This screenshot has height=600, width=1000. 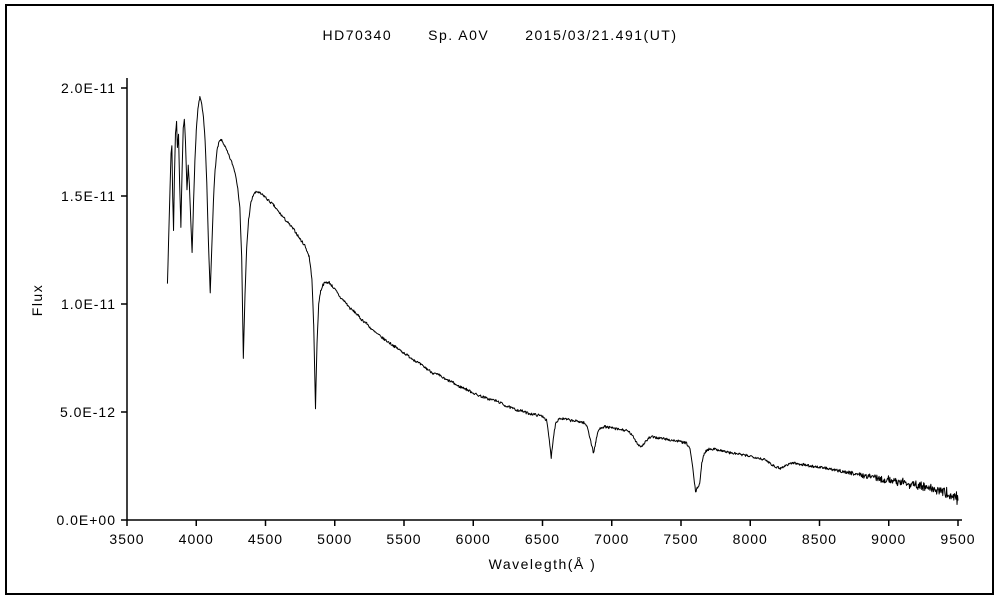 I want to click on y-tick-label: 0.0E+00, so click(x=86, y=520).